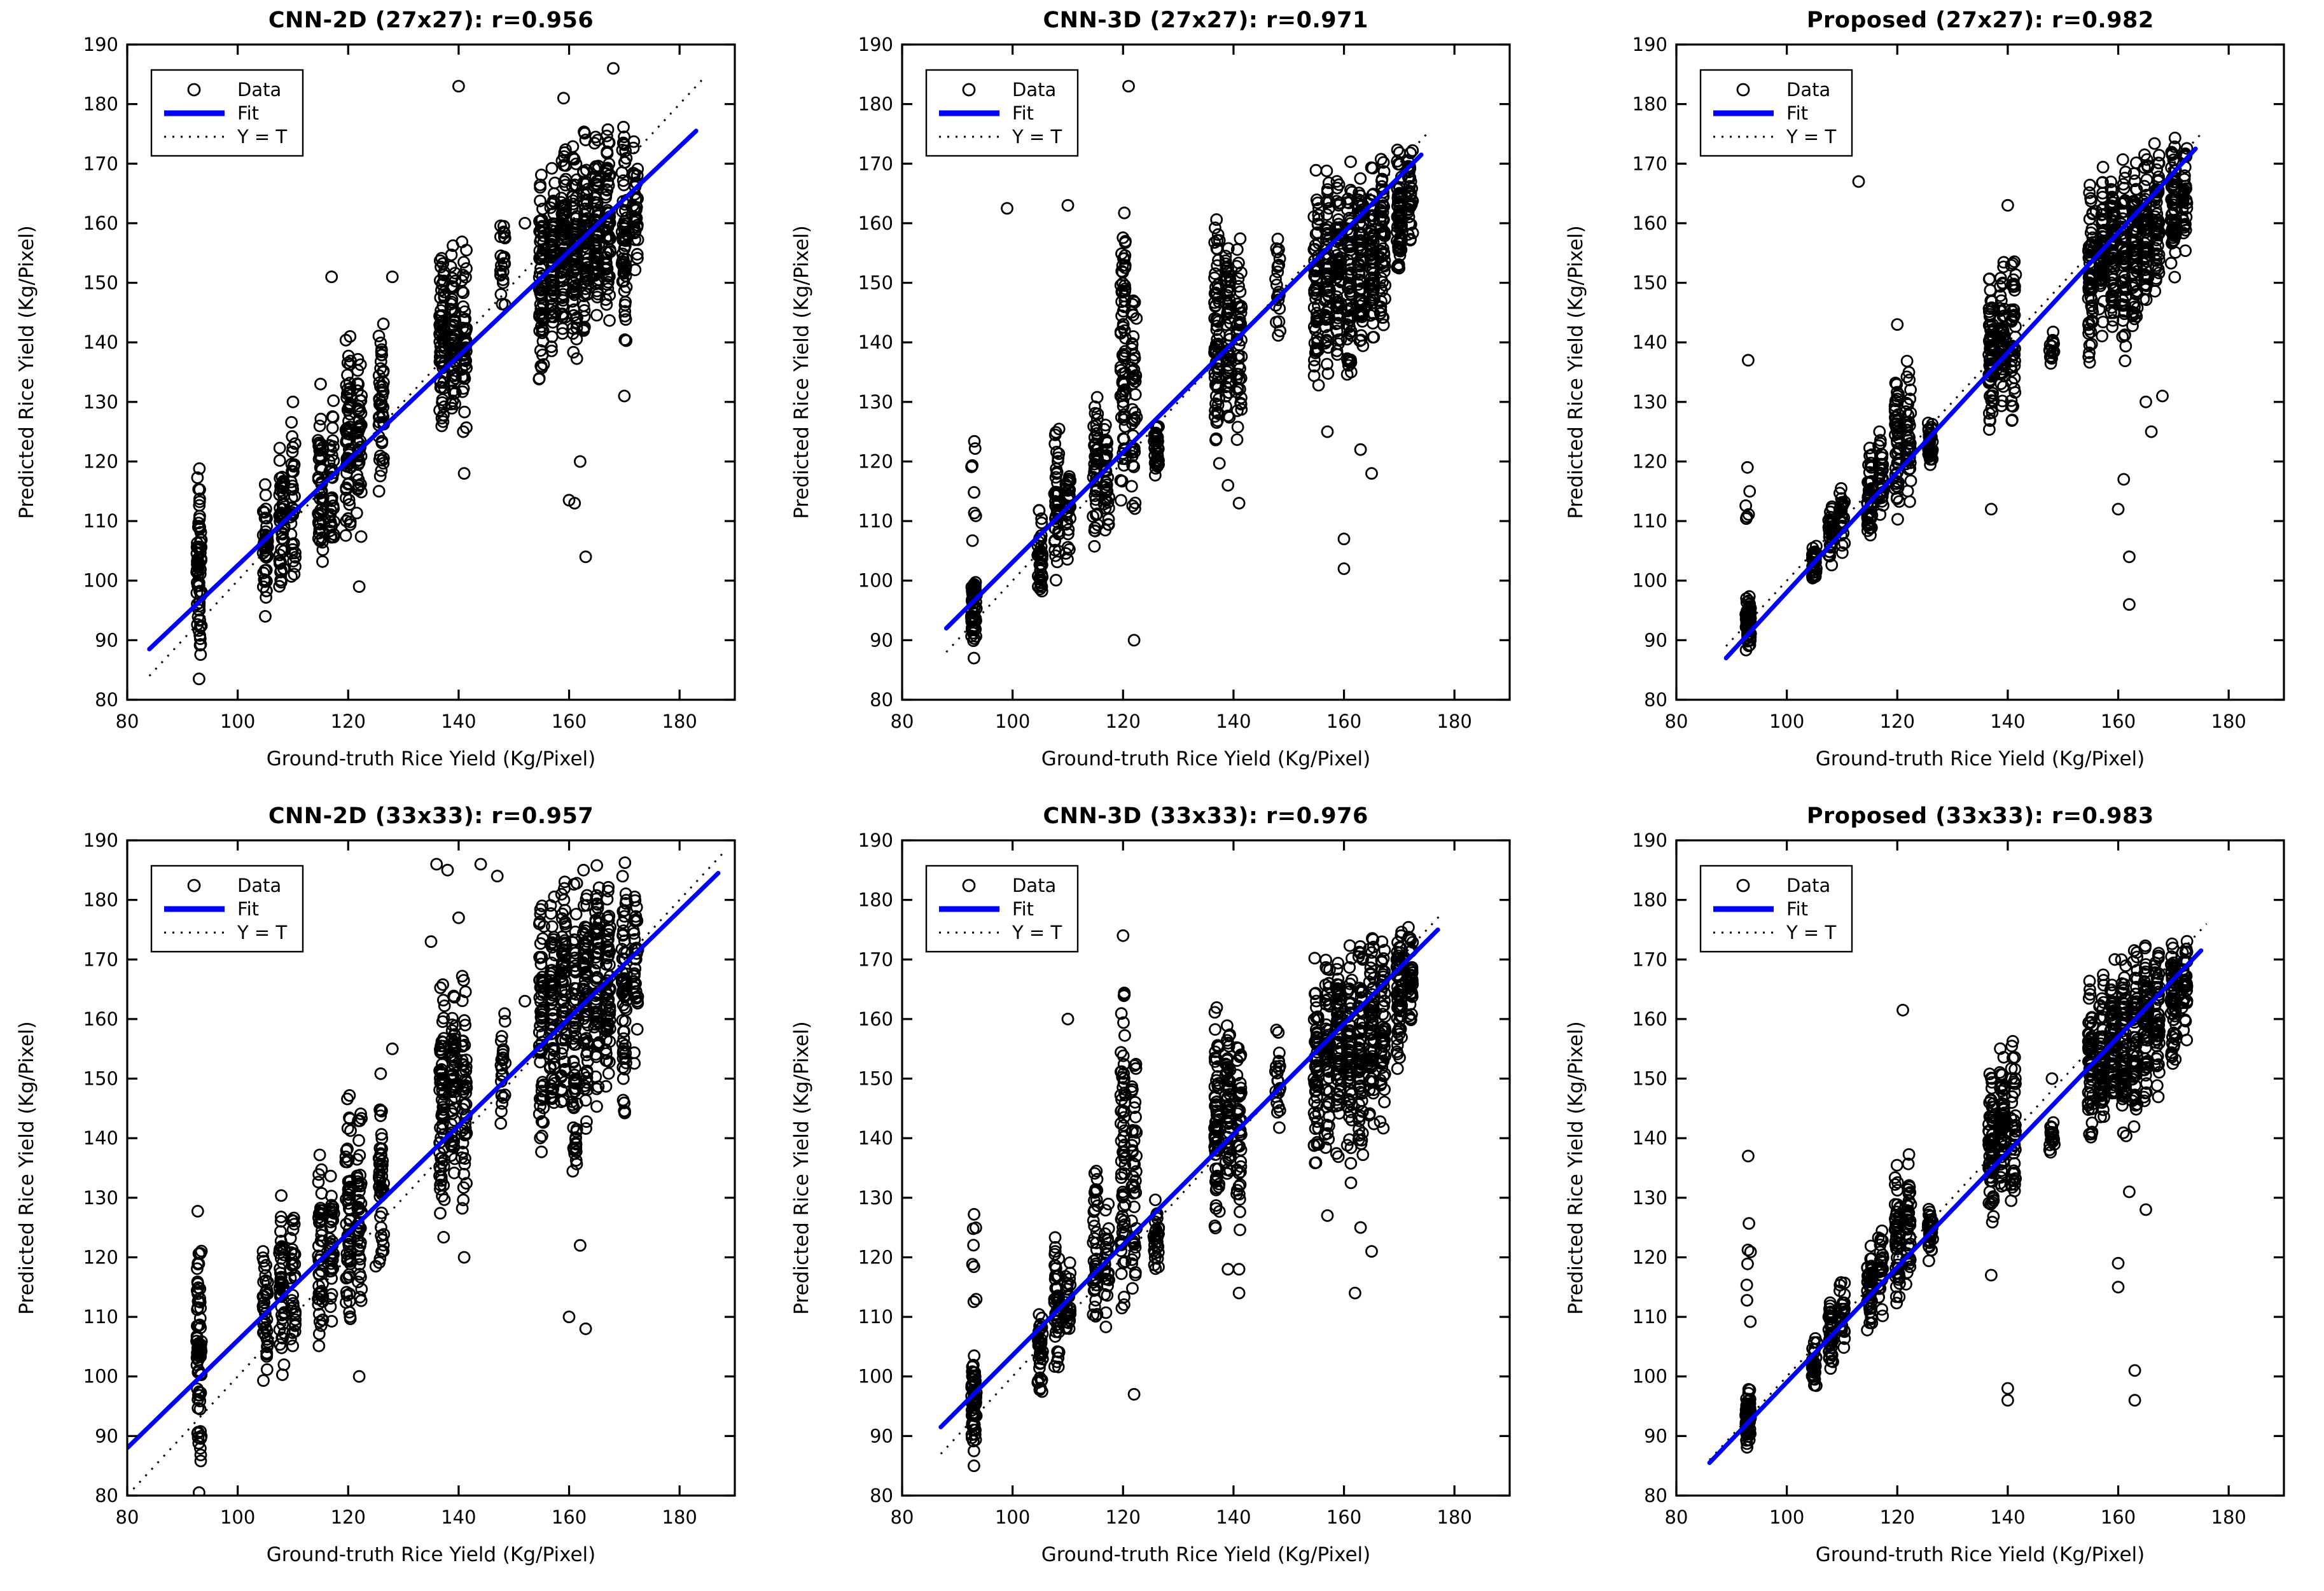 This screenshot has height=1591, width=2324. What do you see at coordinates (431, 20) in the screenshot?
I see `subplot-title: CNN-2D (27x27): r=0.956` at bounding box center [431, 20].